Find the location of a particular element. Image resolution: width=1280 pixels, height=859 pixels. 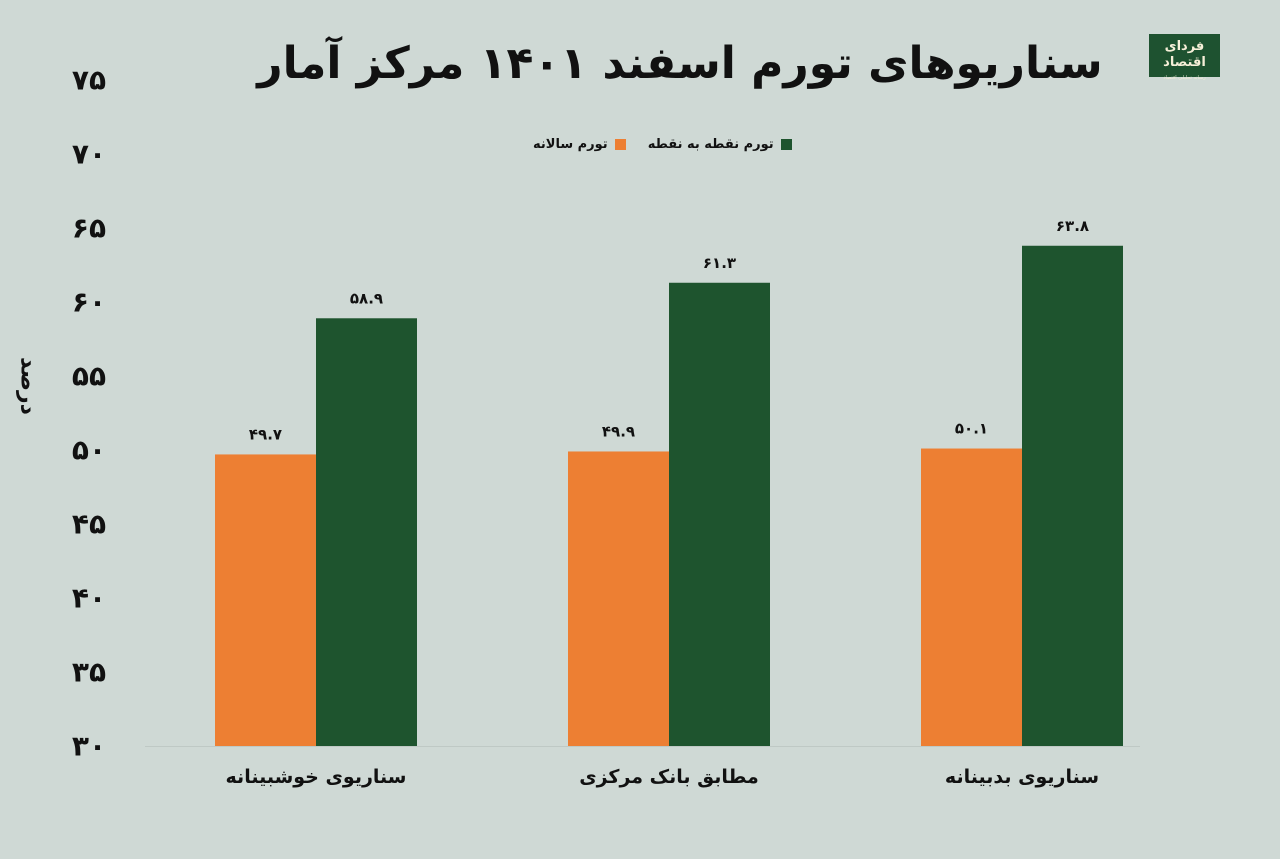

y-tick-label: ۳۵ is located at coordinates (89, 672).